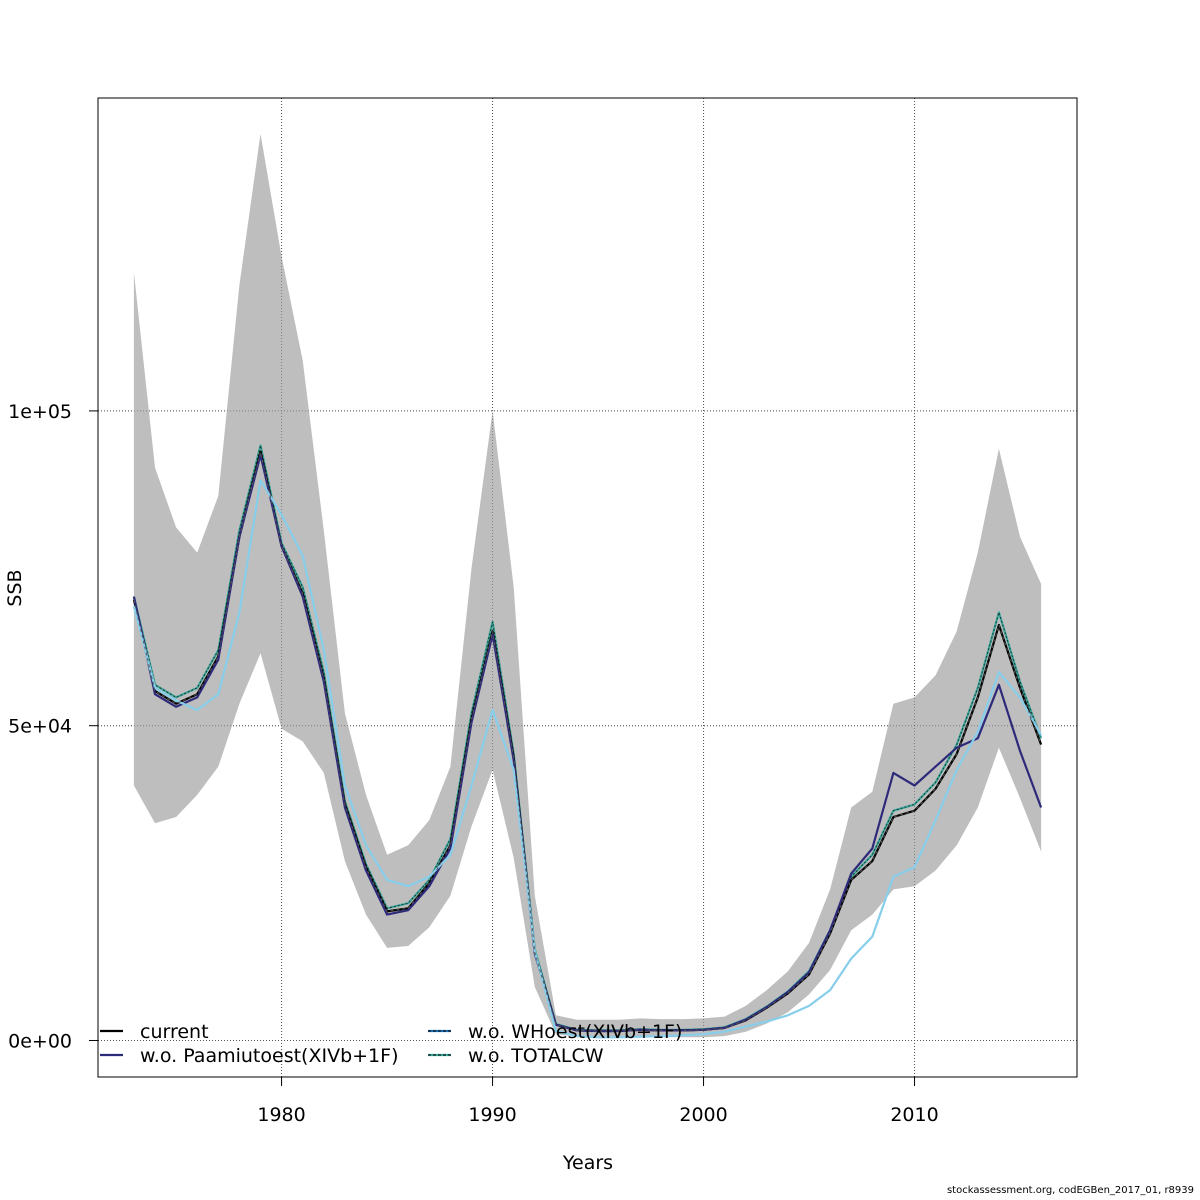  I want to click on legend-label: w.o. WHoest(XIVb+1F), so click(575, 1032).